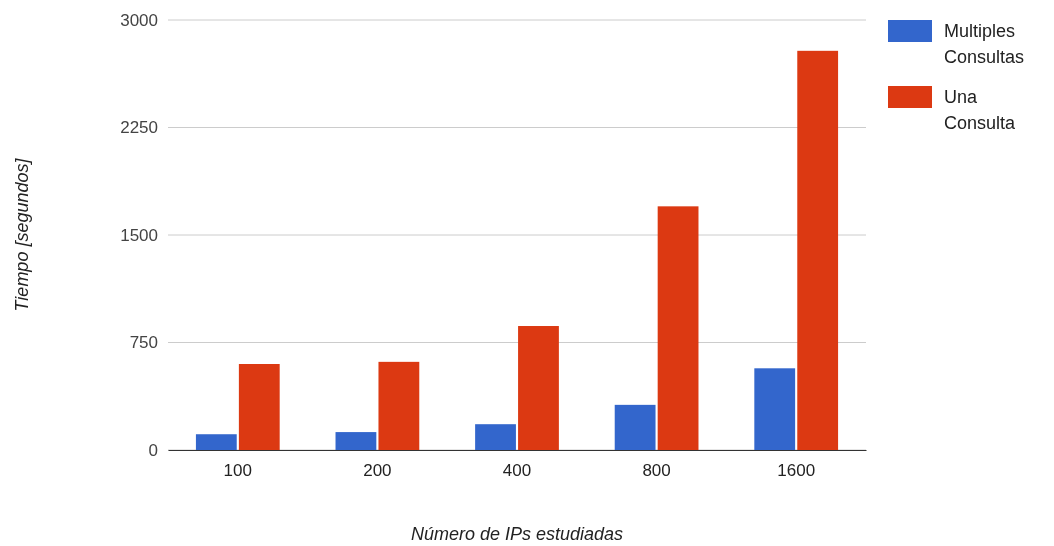 This screenshot has height=546, width=1054. I want to click on y-tick-label: 2250, so click(139, 128).